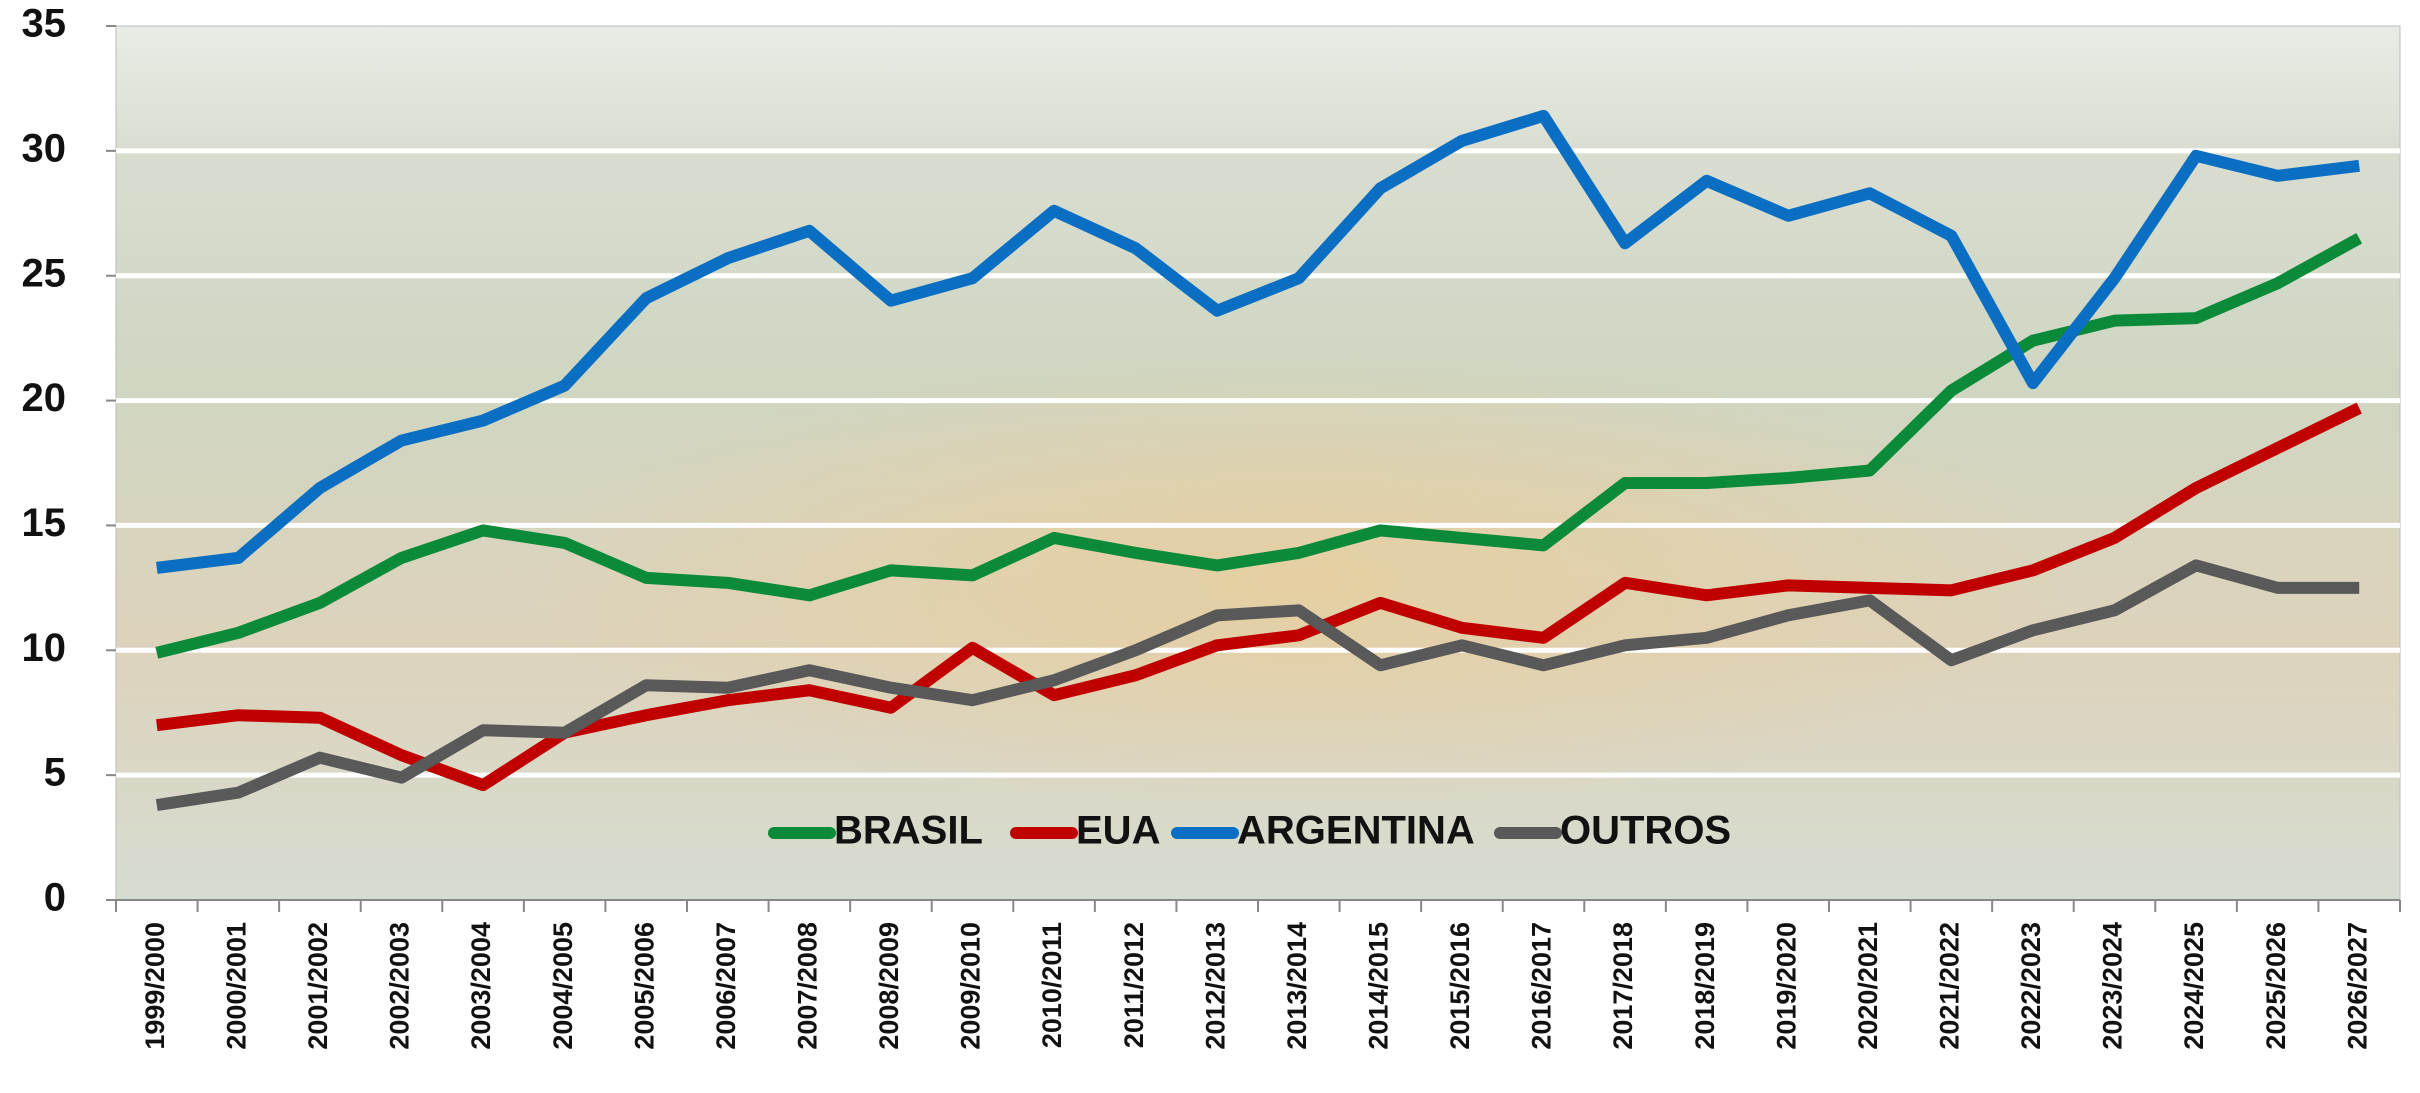 The image size is (2420, 1093). I want to click on y-tick-label: 20, so click(44, 398).